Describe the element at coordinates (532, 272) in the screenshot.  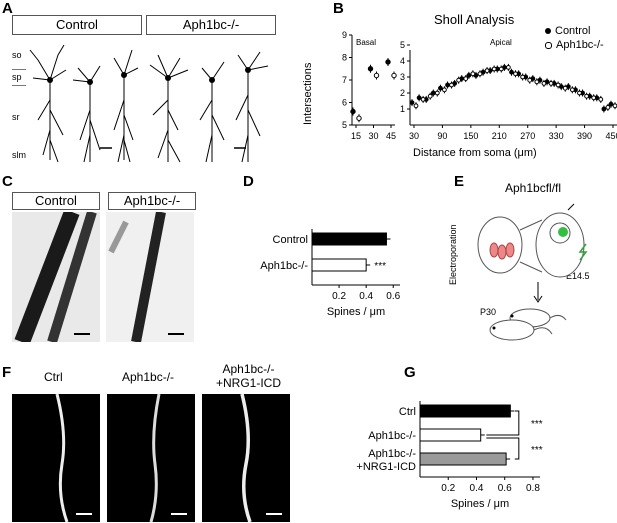
I see `electroporation-schematic` at that location.